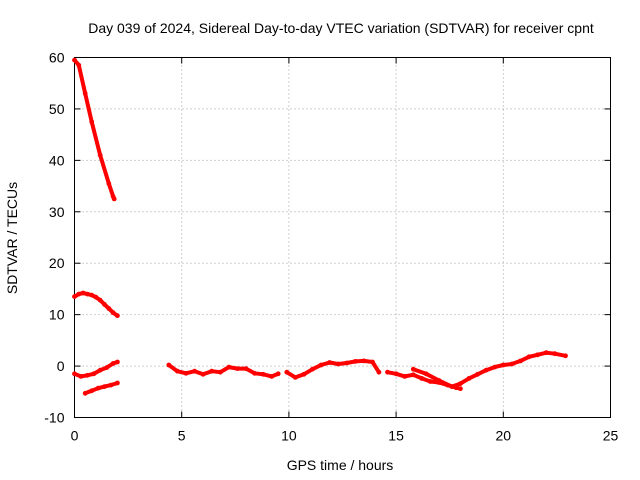 This screenshot has height=480, width=640. What do you see at coordinates (57, 58) in the screenshot?
I see `y-tick-label: 60` at bounding box center [57, 58].